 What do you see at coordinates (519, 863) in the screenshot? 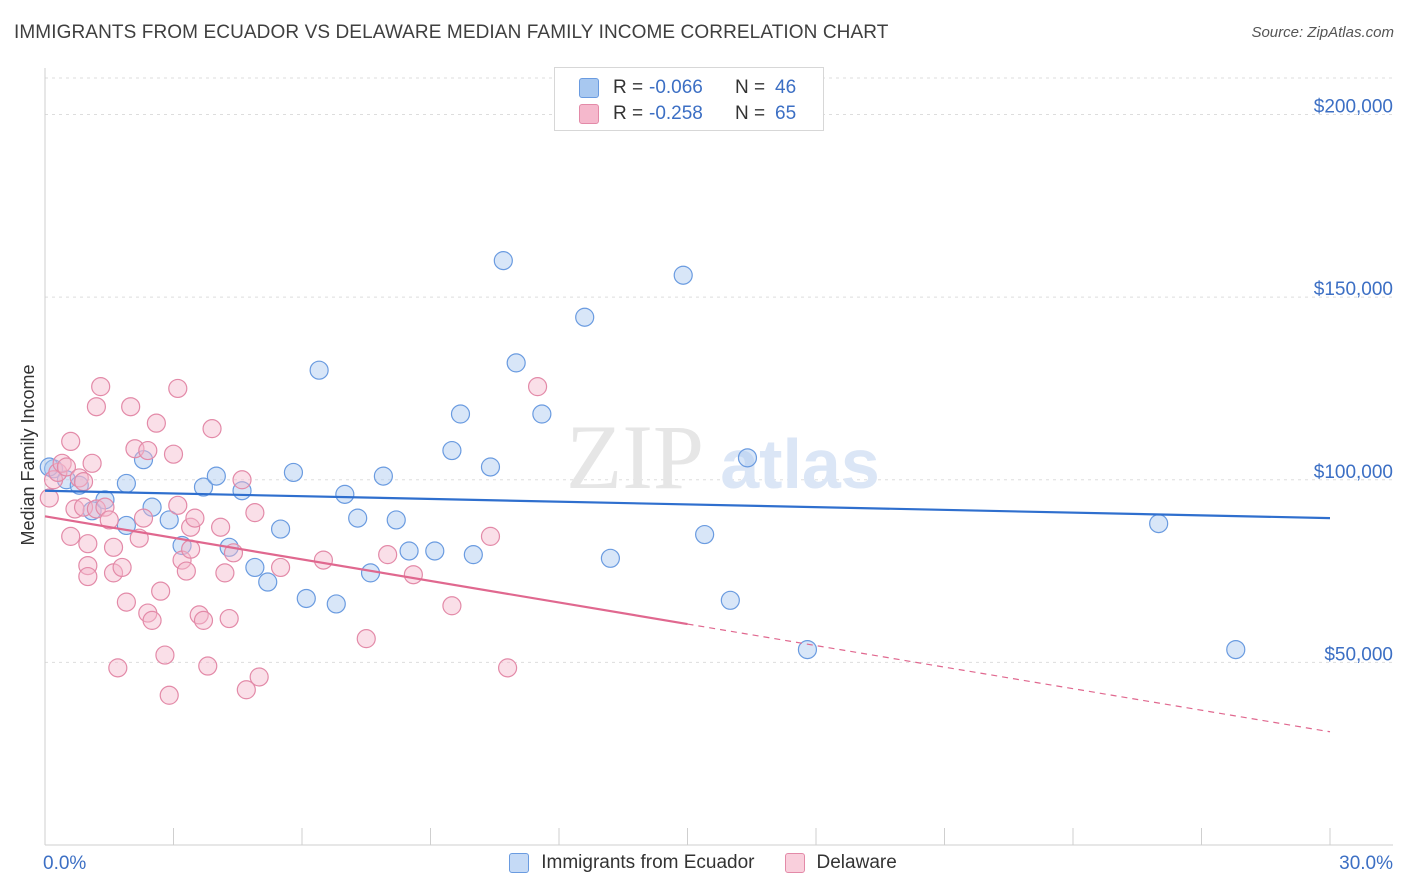
I see `legend-swatch-ecuador` at bounding box center [519, 863].